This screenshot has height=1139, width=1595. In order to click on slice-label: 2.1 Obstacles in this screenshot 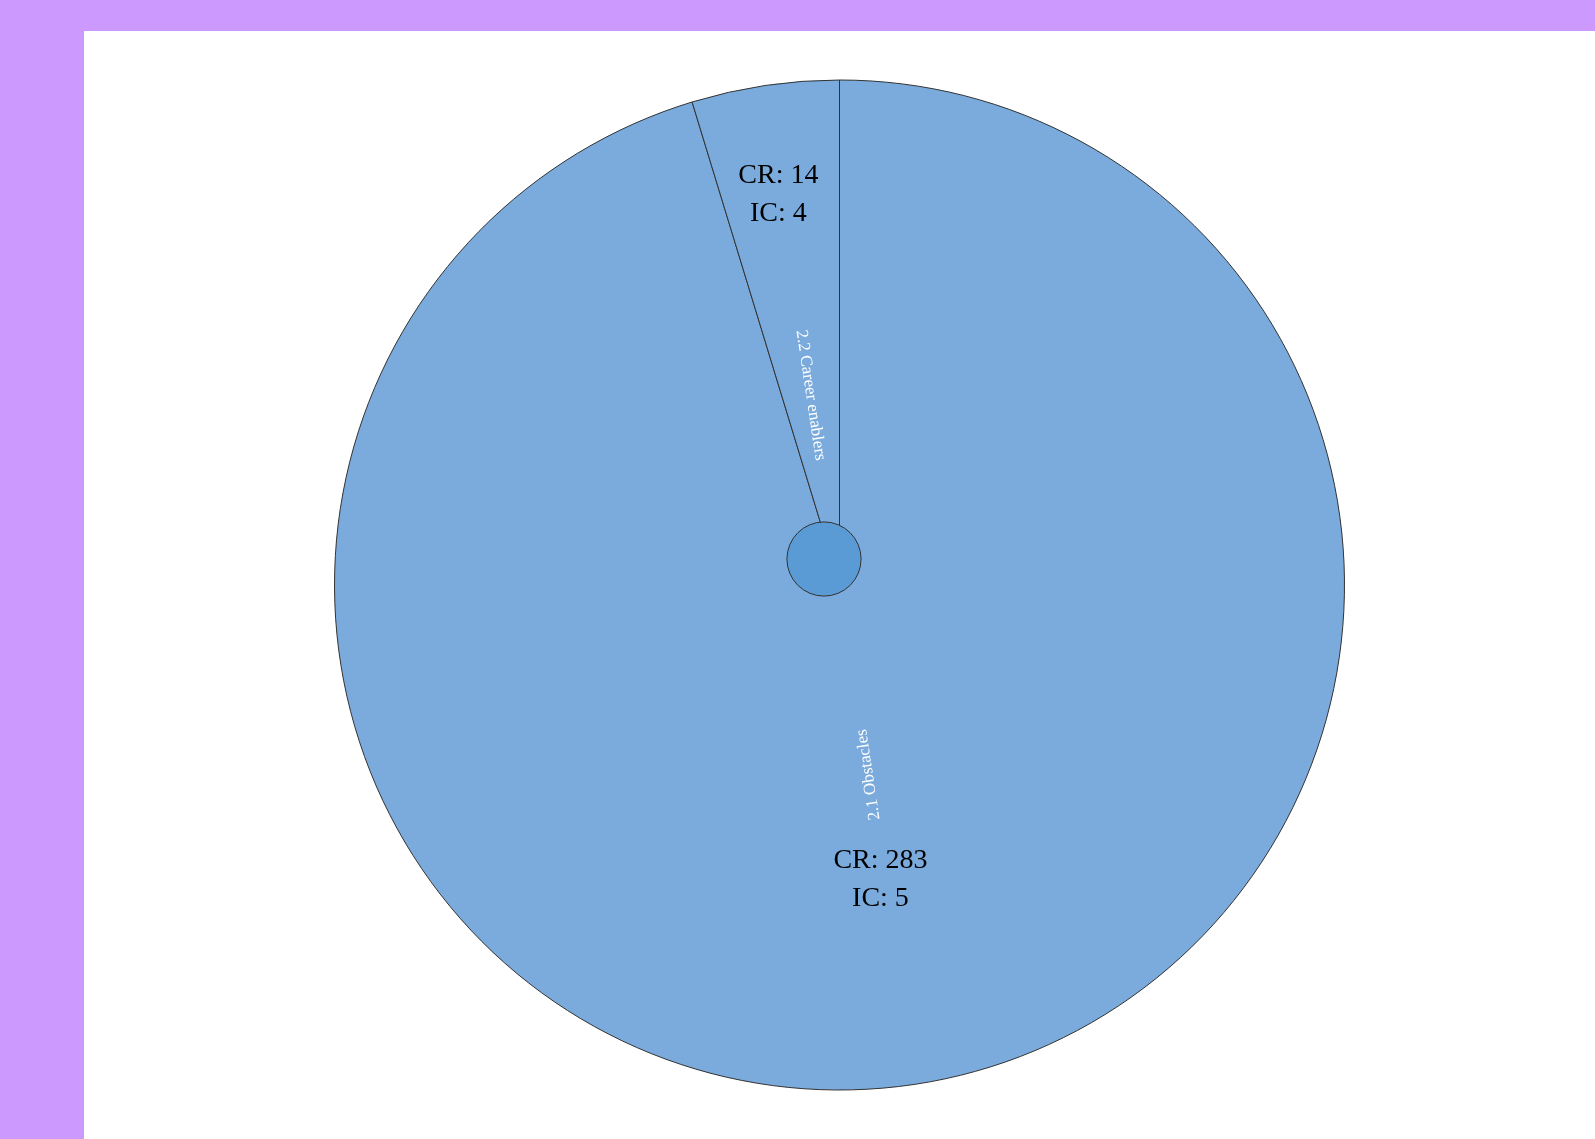, I will do `click(867, 775)`.